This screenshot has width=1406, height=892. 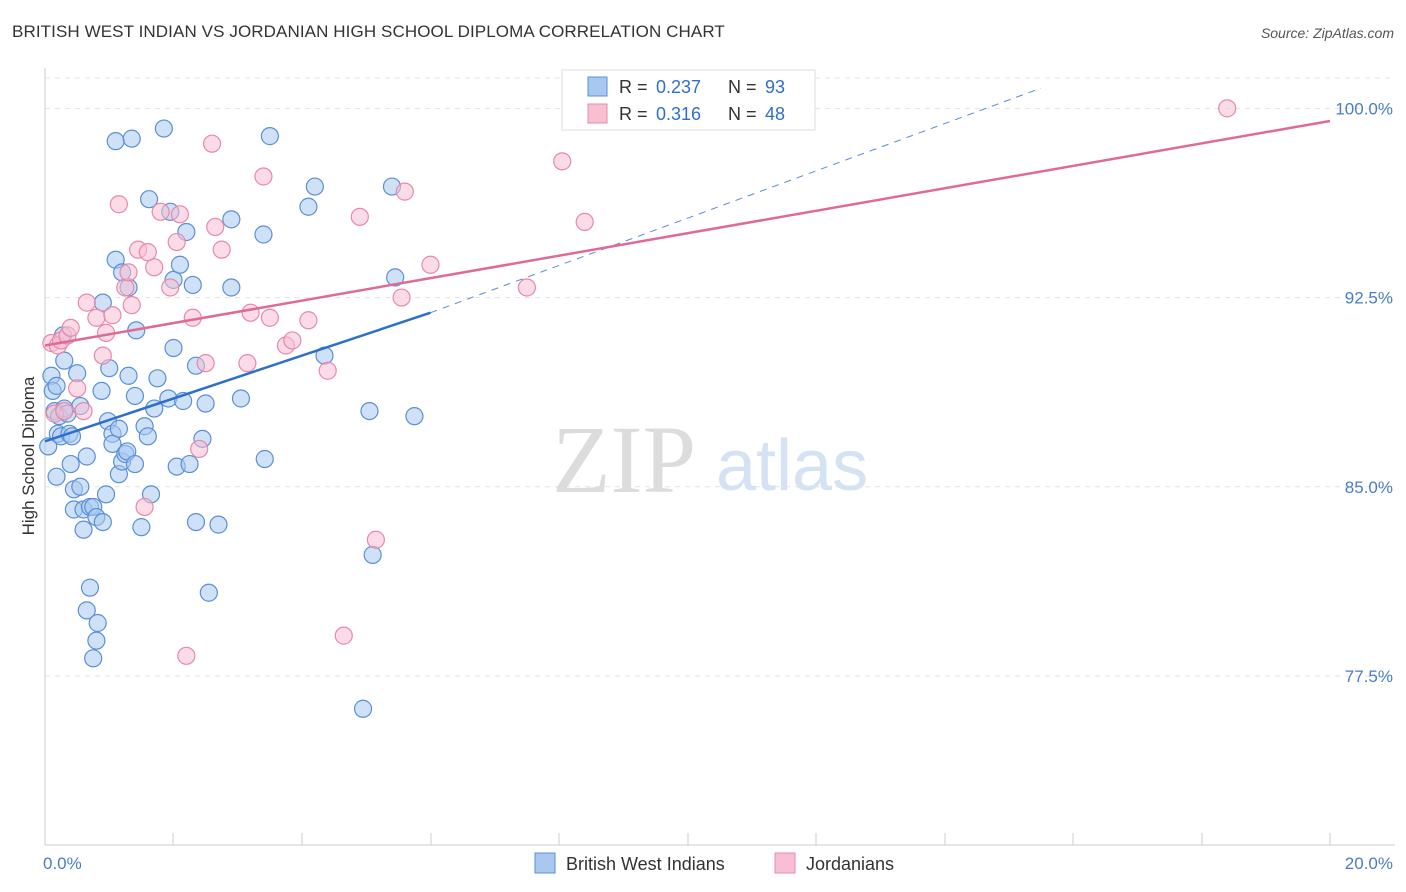 I want to click on bottom-legend-label-jordan: Jordanians, so click(x=850, y=864).